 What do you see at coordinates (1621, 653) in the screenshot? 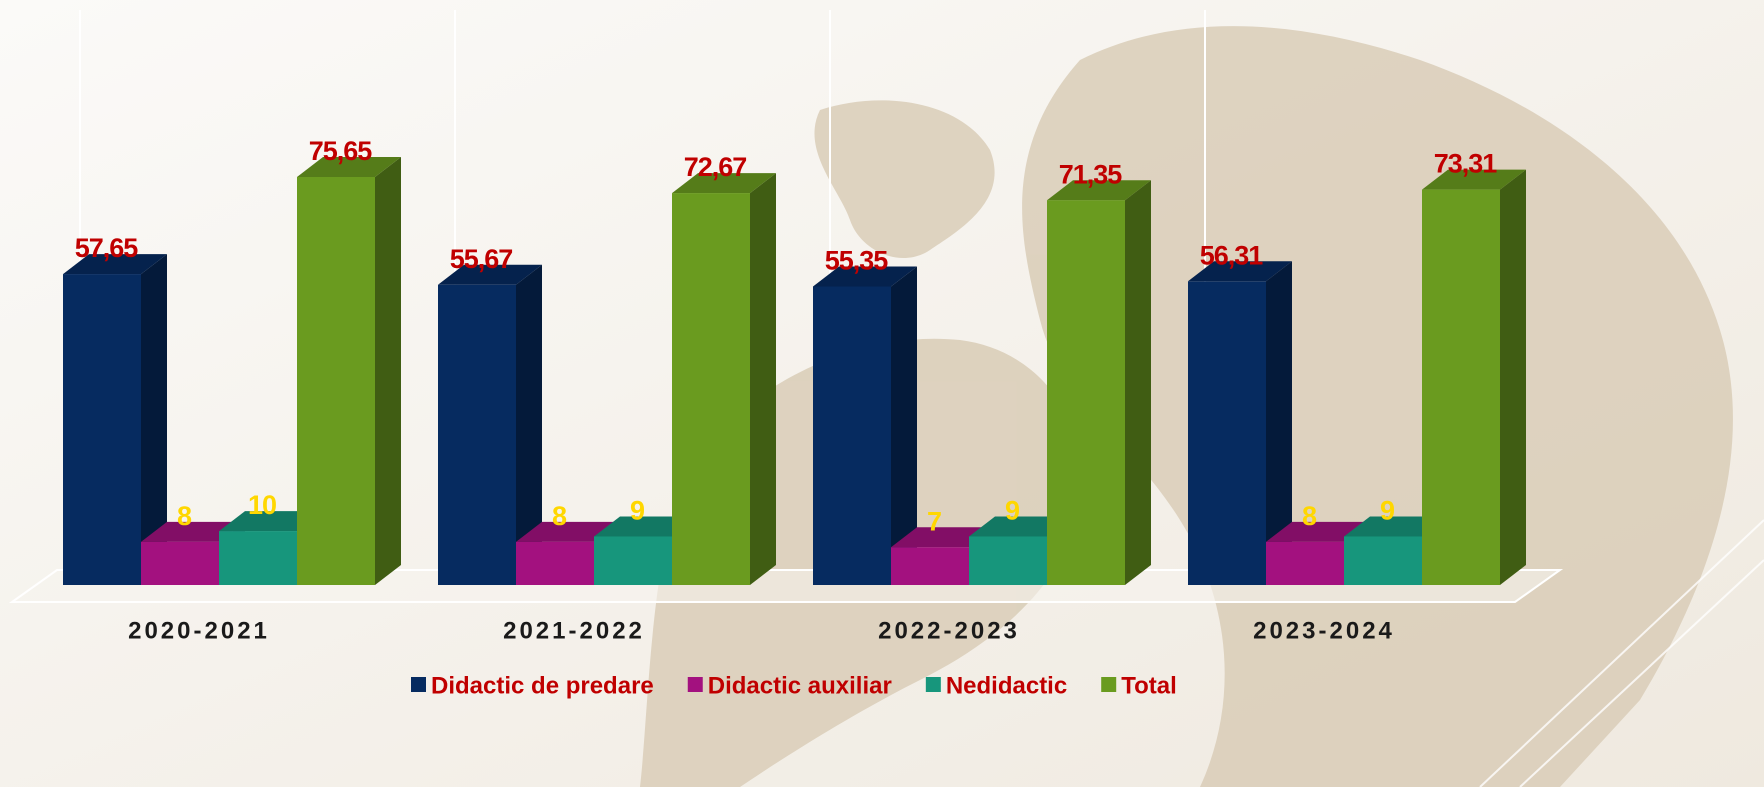
I see `decor-lines` at bounding box center [1621, 653].